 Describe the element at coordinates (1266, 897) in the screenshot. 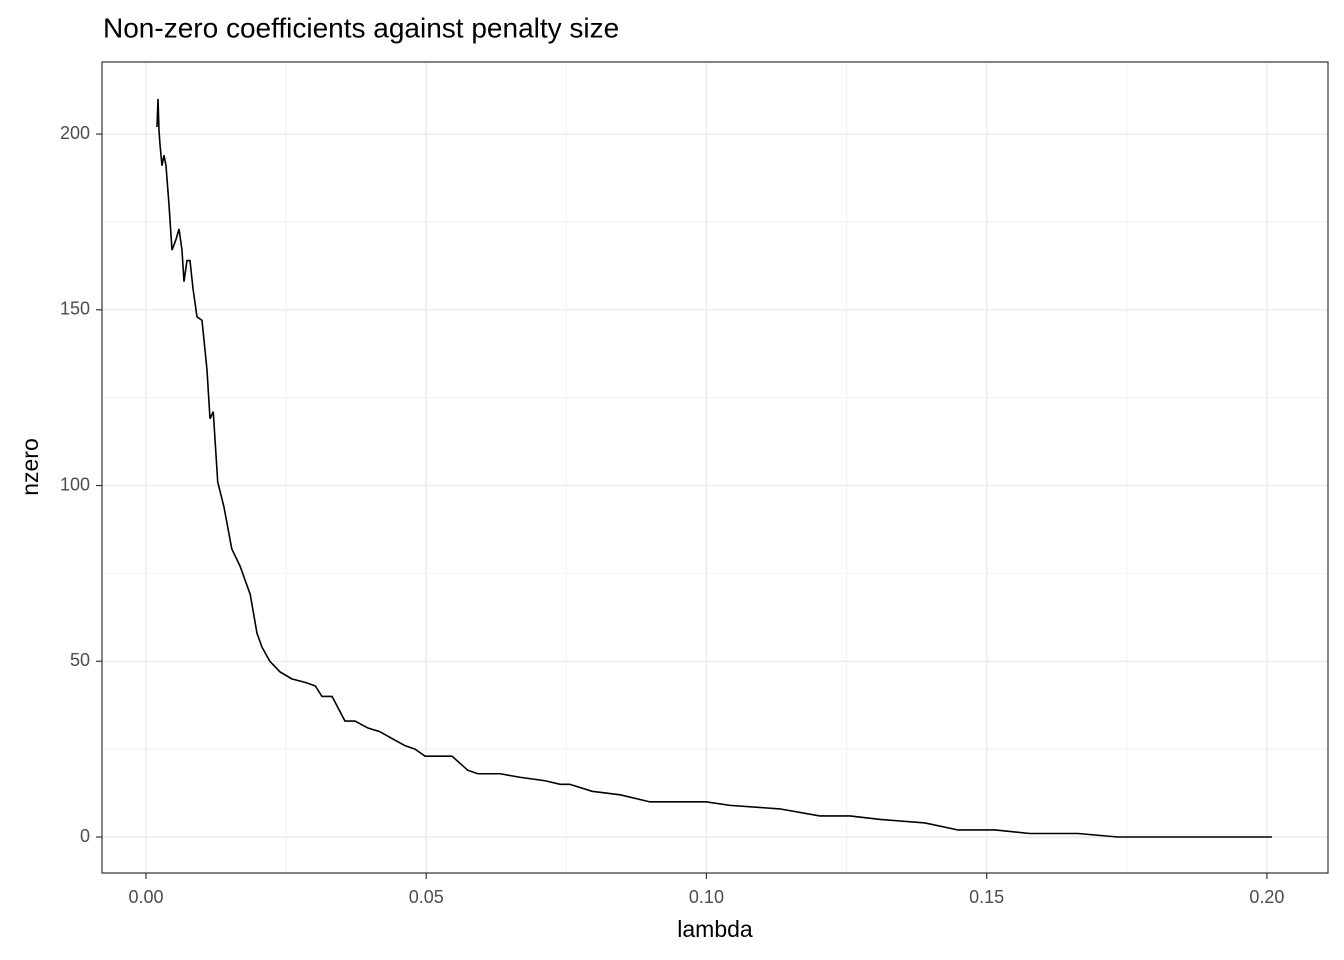

I see `x-tick-label: 0.20` at that location.